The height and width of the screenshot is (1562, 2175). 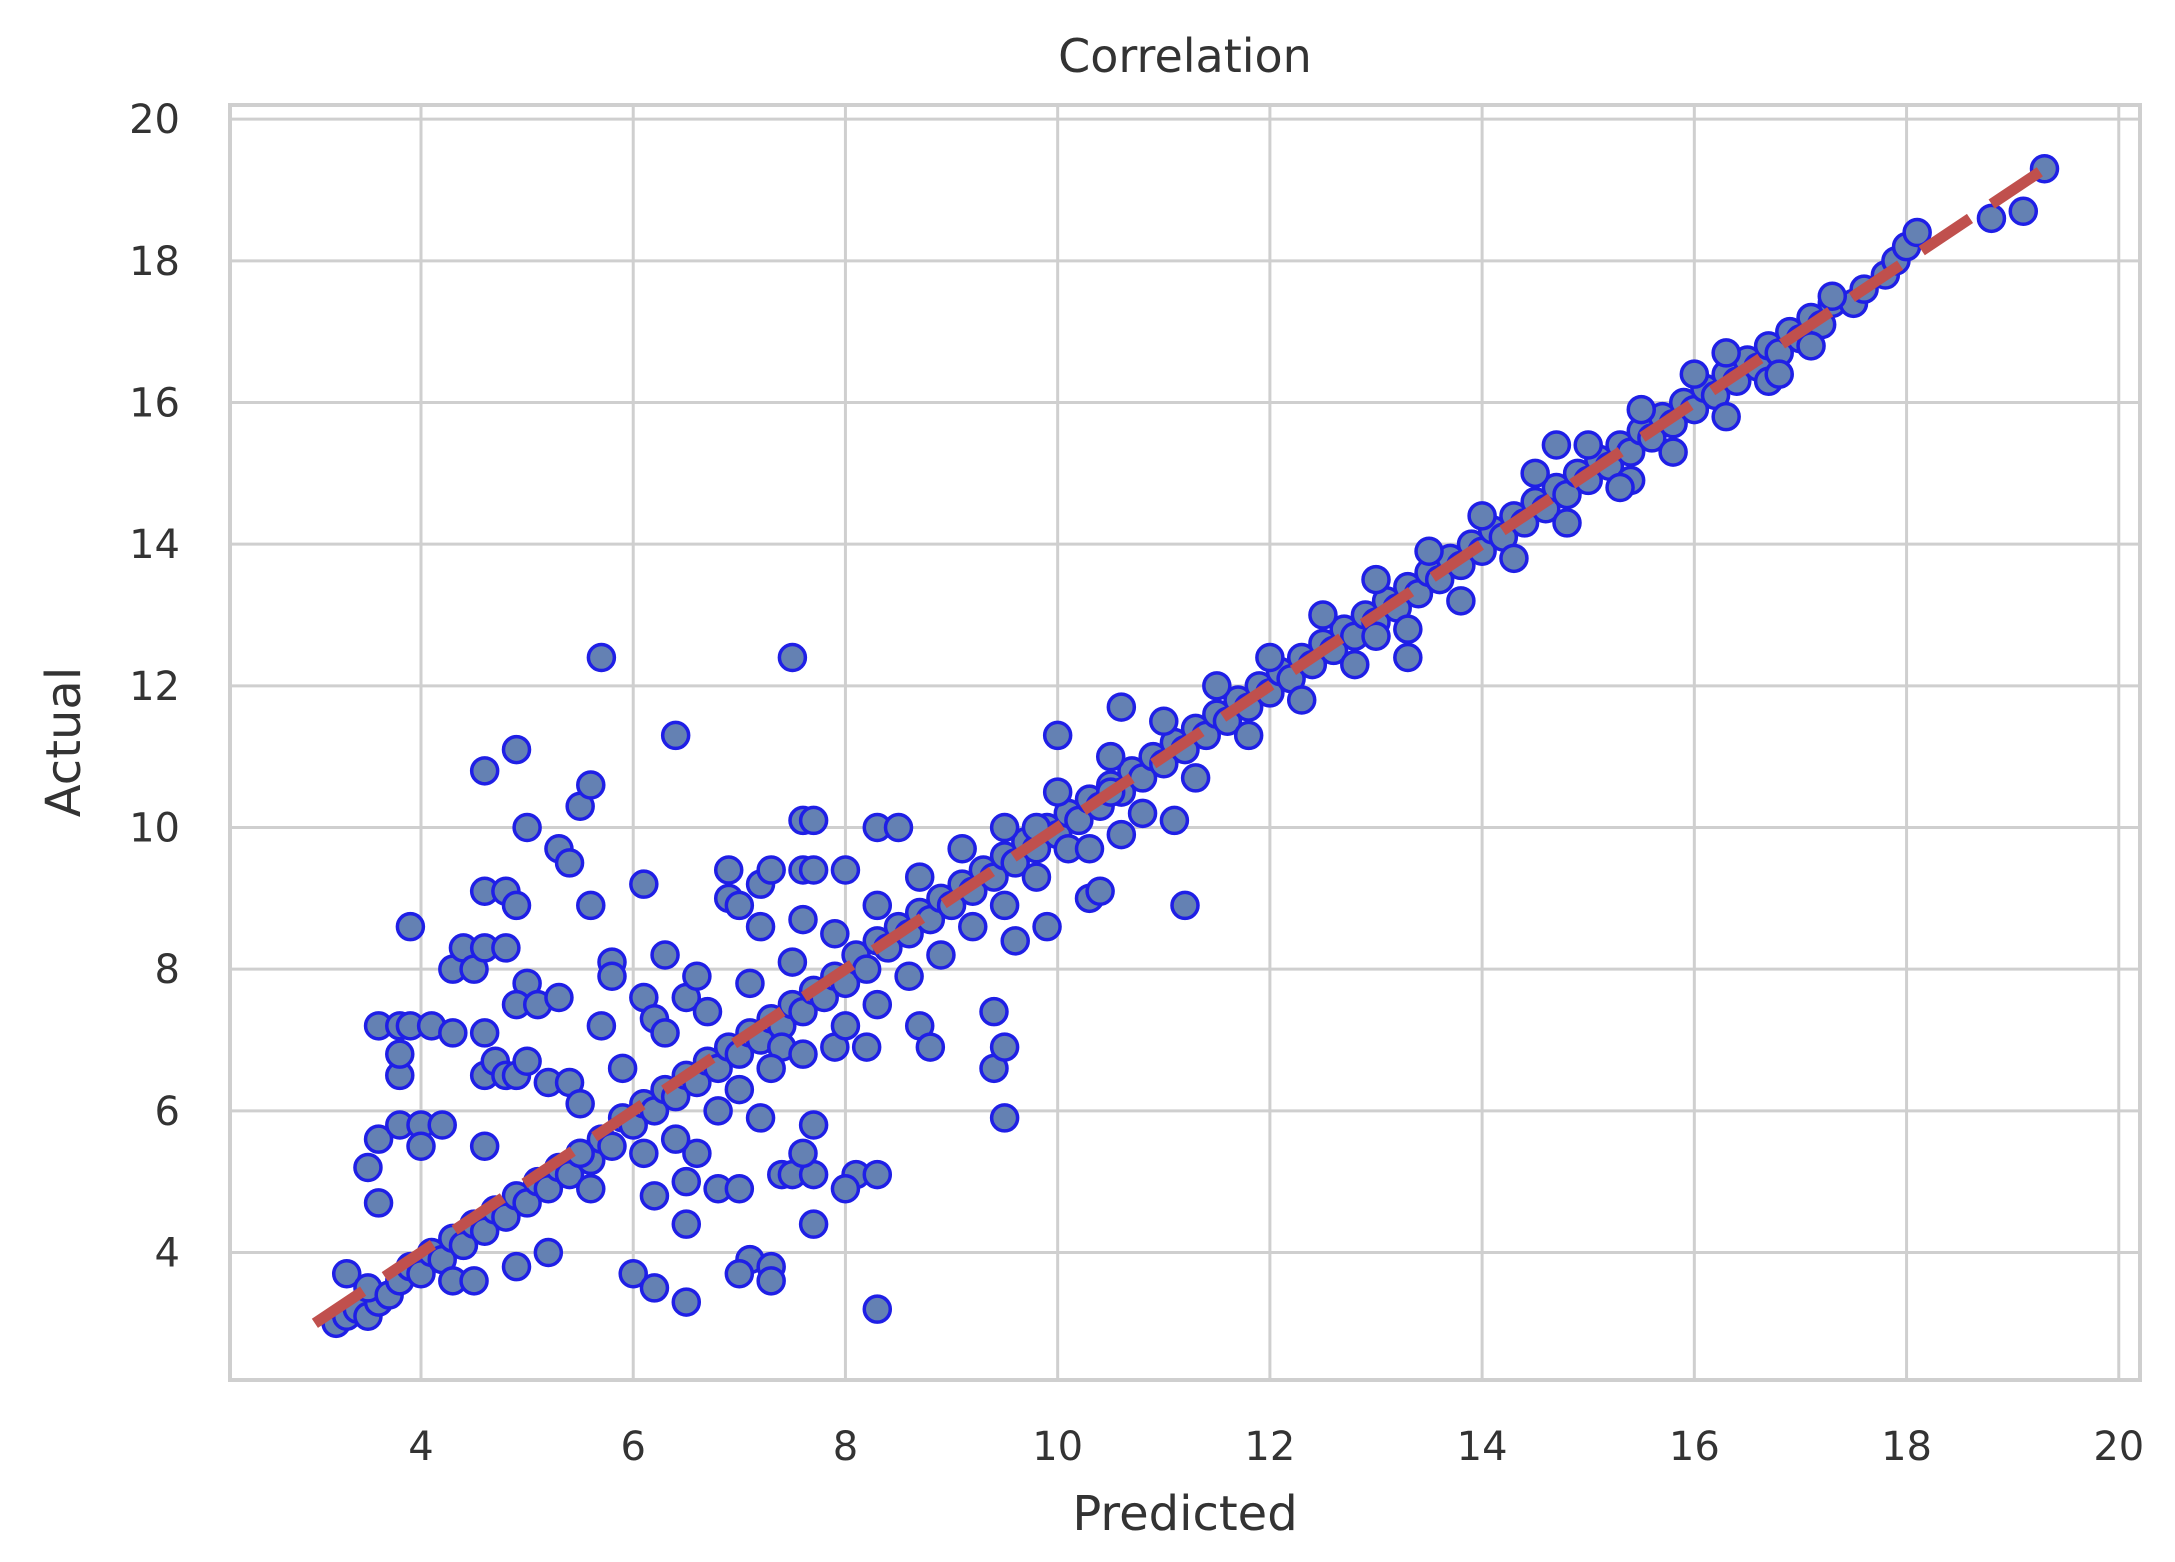 I want to click on x-tick-label: 20, so click(x=2118, y=1447).